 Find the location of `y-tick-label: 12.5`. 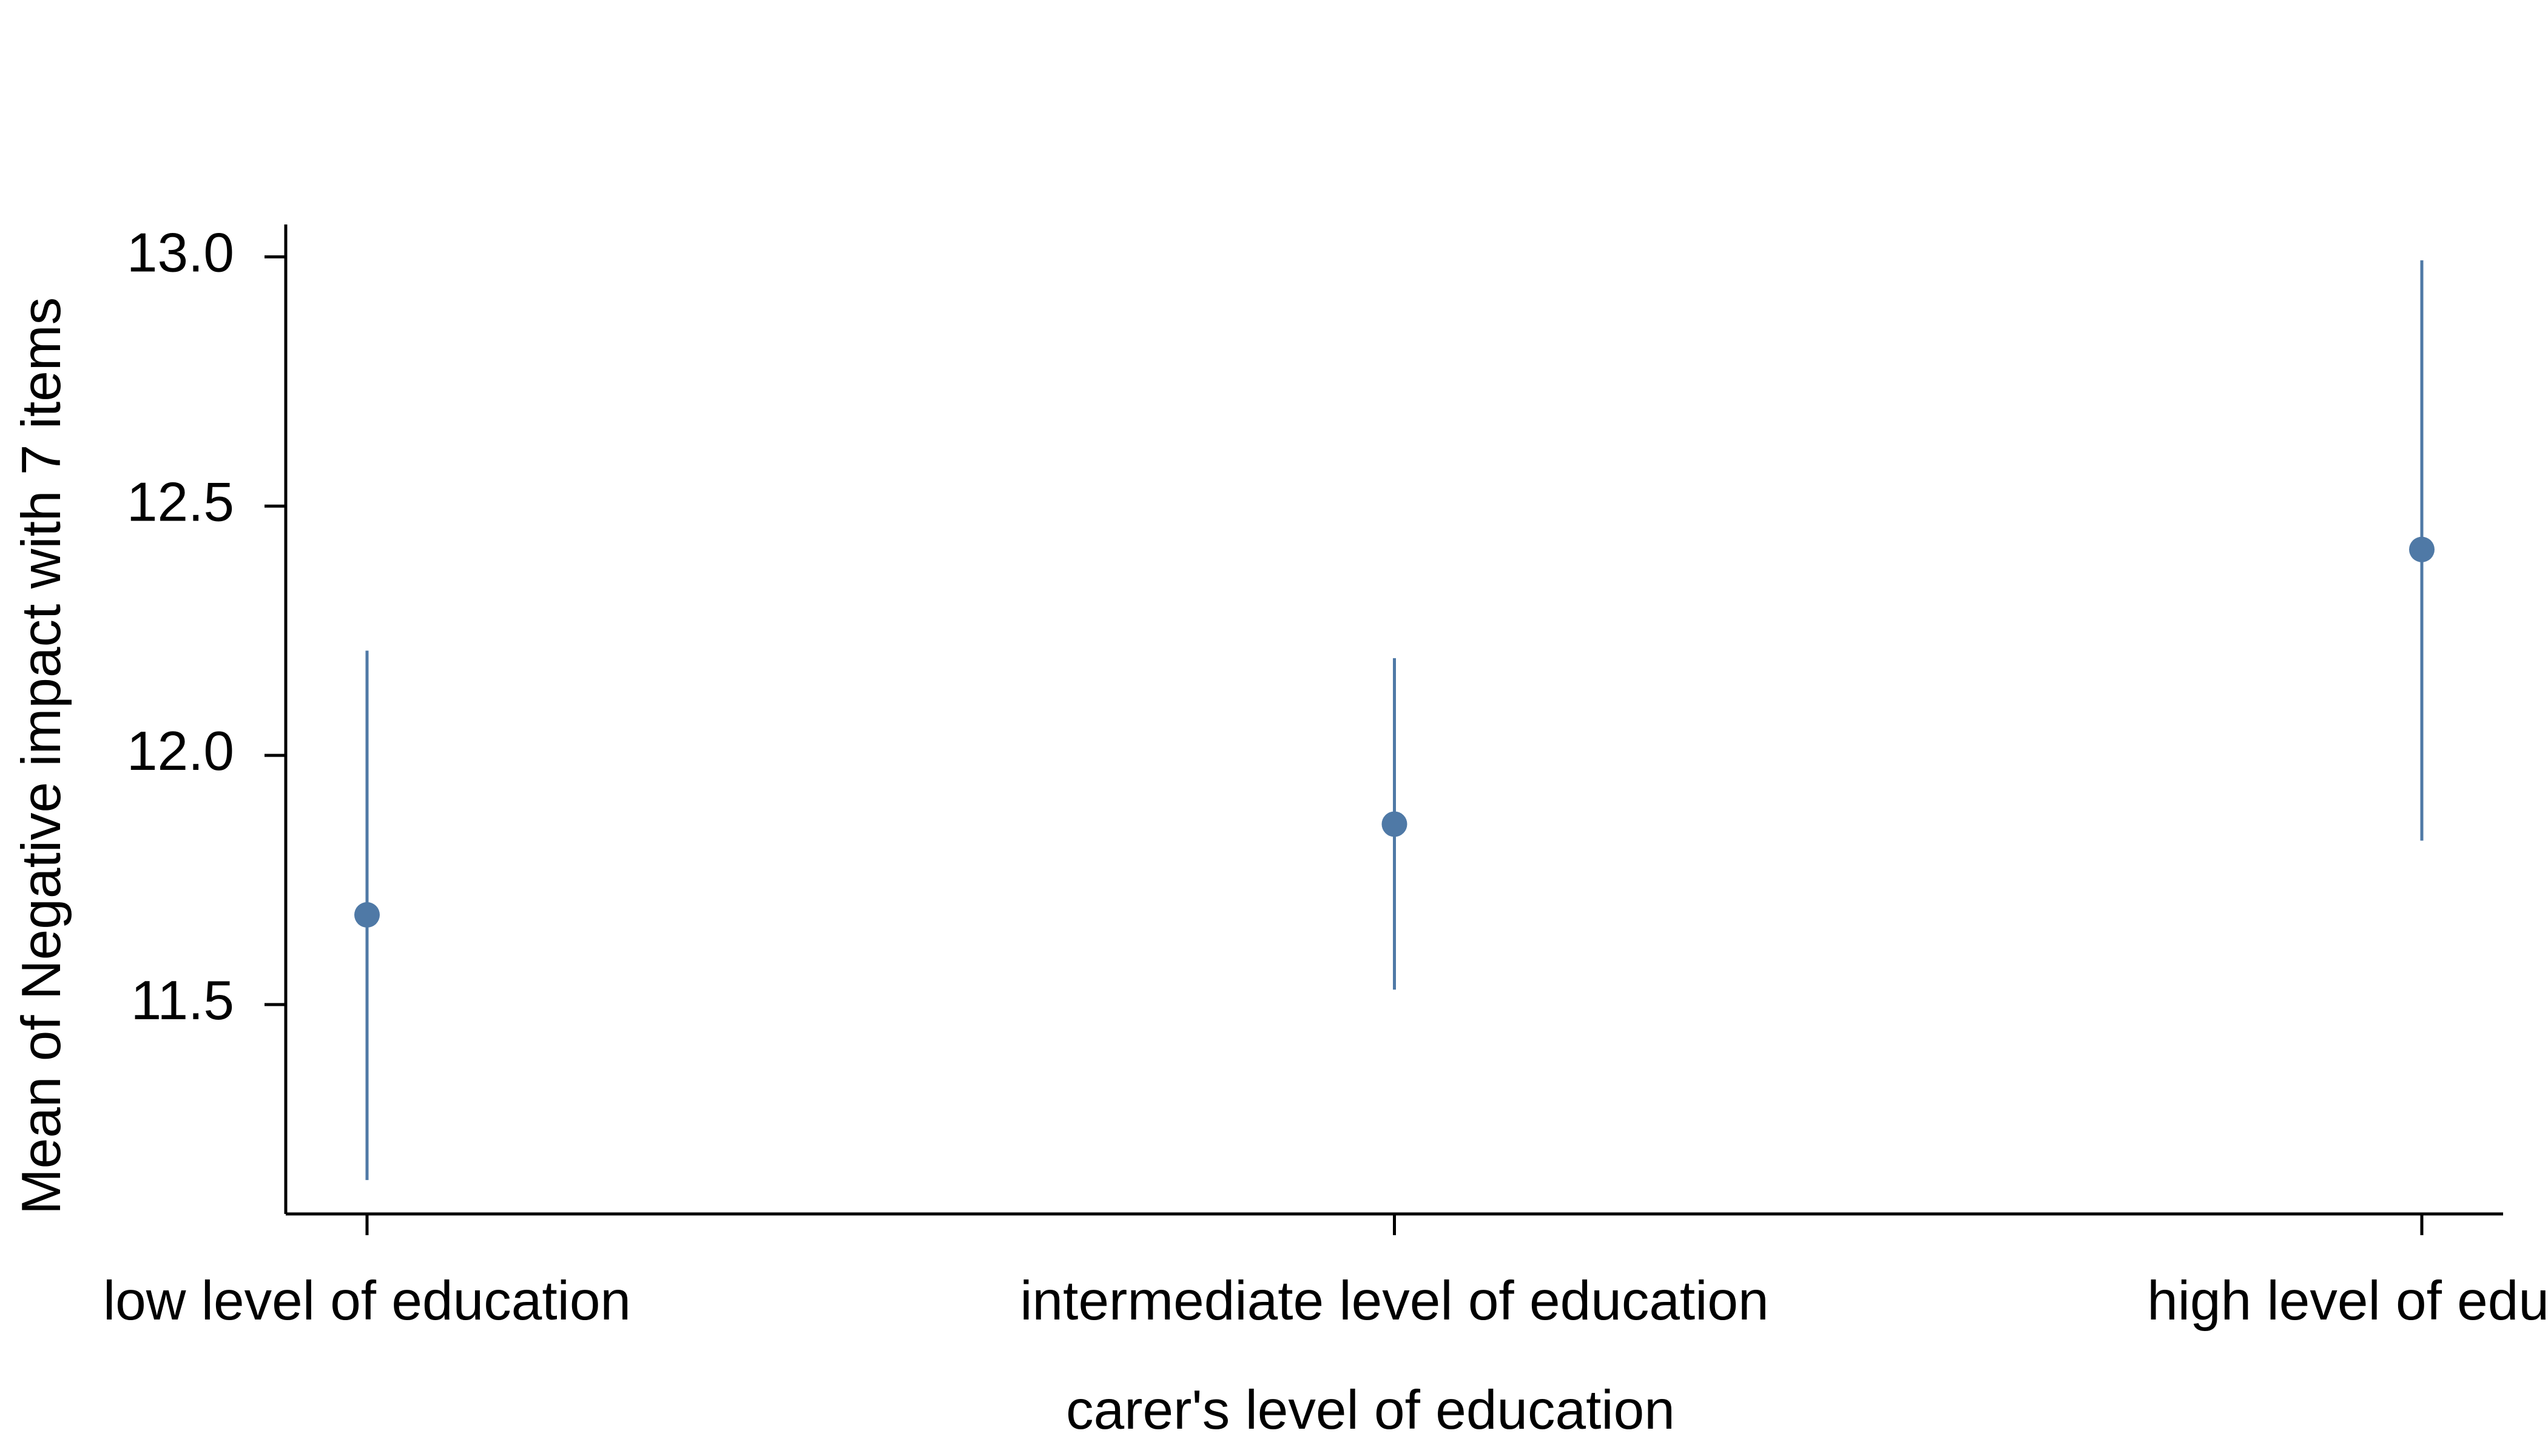

y-tick-label: 12.5 is located at coordinates (180, 502).